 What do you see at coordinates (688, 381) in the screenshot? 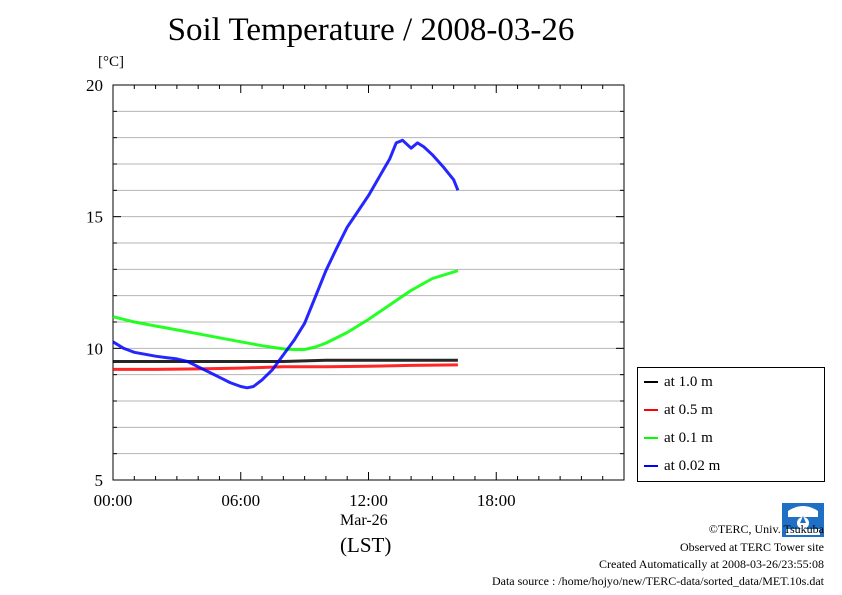
I see `legend-label: at 1.0 m` at bounding box center [688, 381].